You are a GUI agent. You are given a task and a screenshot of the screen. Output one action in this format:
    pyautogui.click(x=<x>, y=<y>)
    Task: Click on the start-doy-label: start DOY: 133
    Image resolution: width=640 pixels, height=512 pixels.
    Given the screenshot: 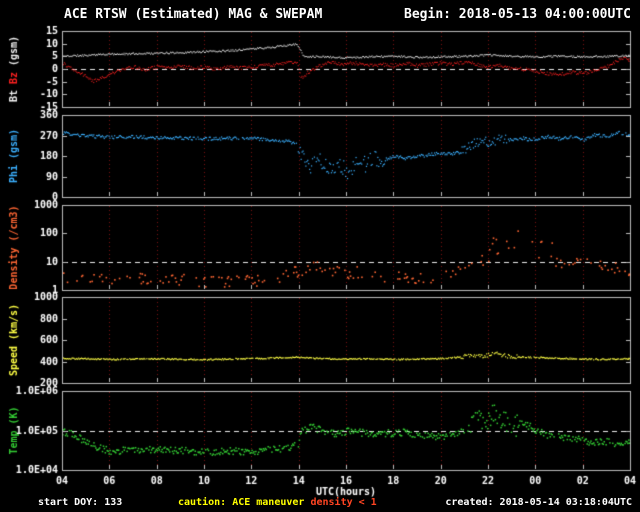 What is the action you would take?
    pyautogui.click(x=80, y=502)
    